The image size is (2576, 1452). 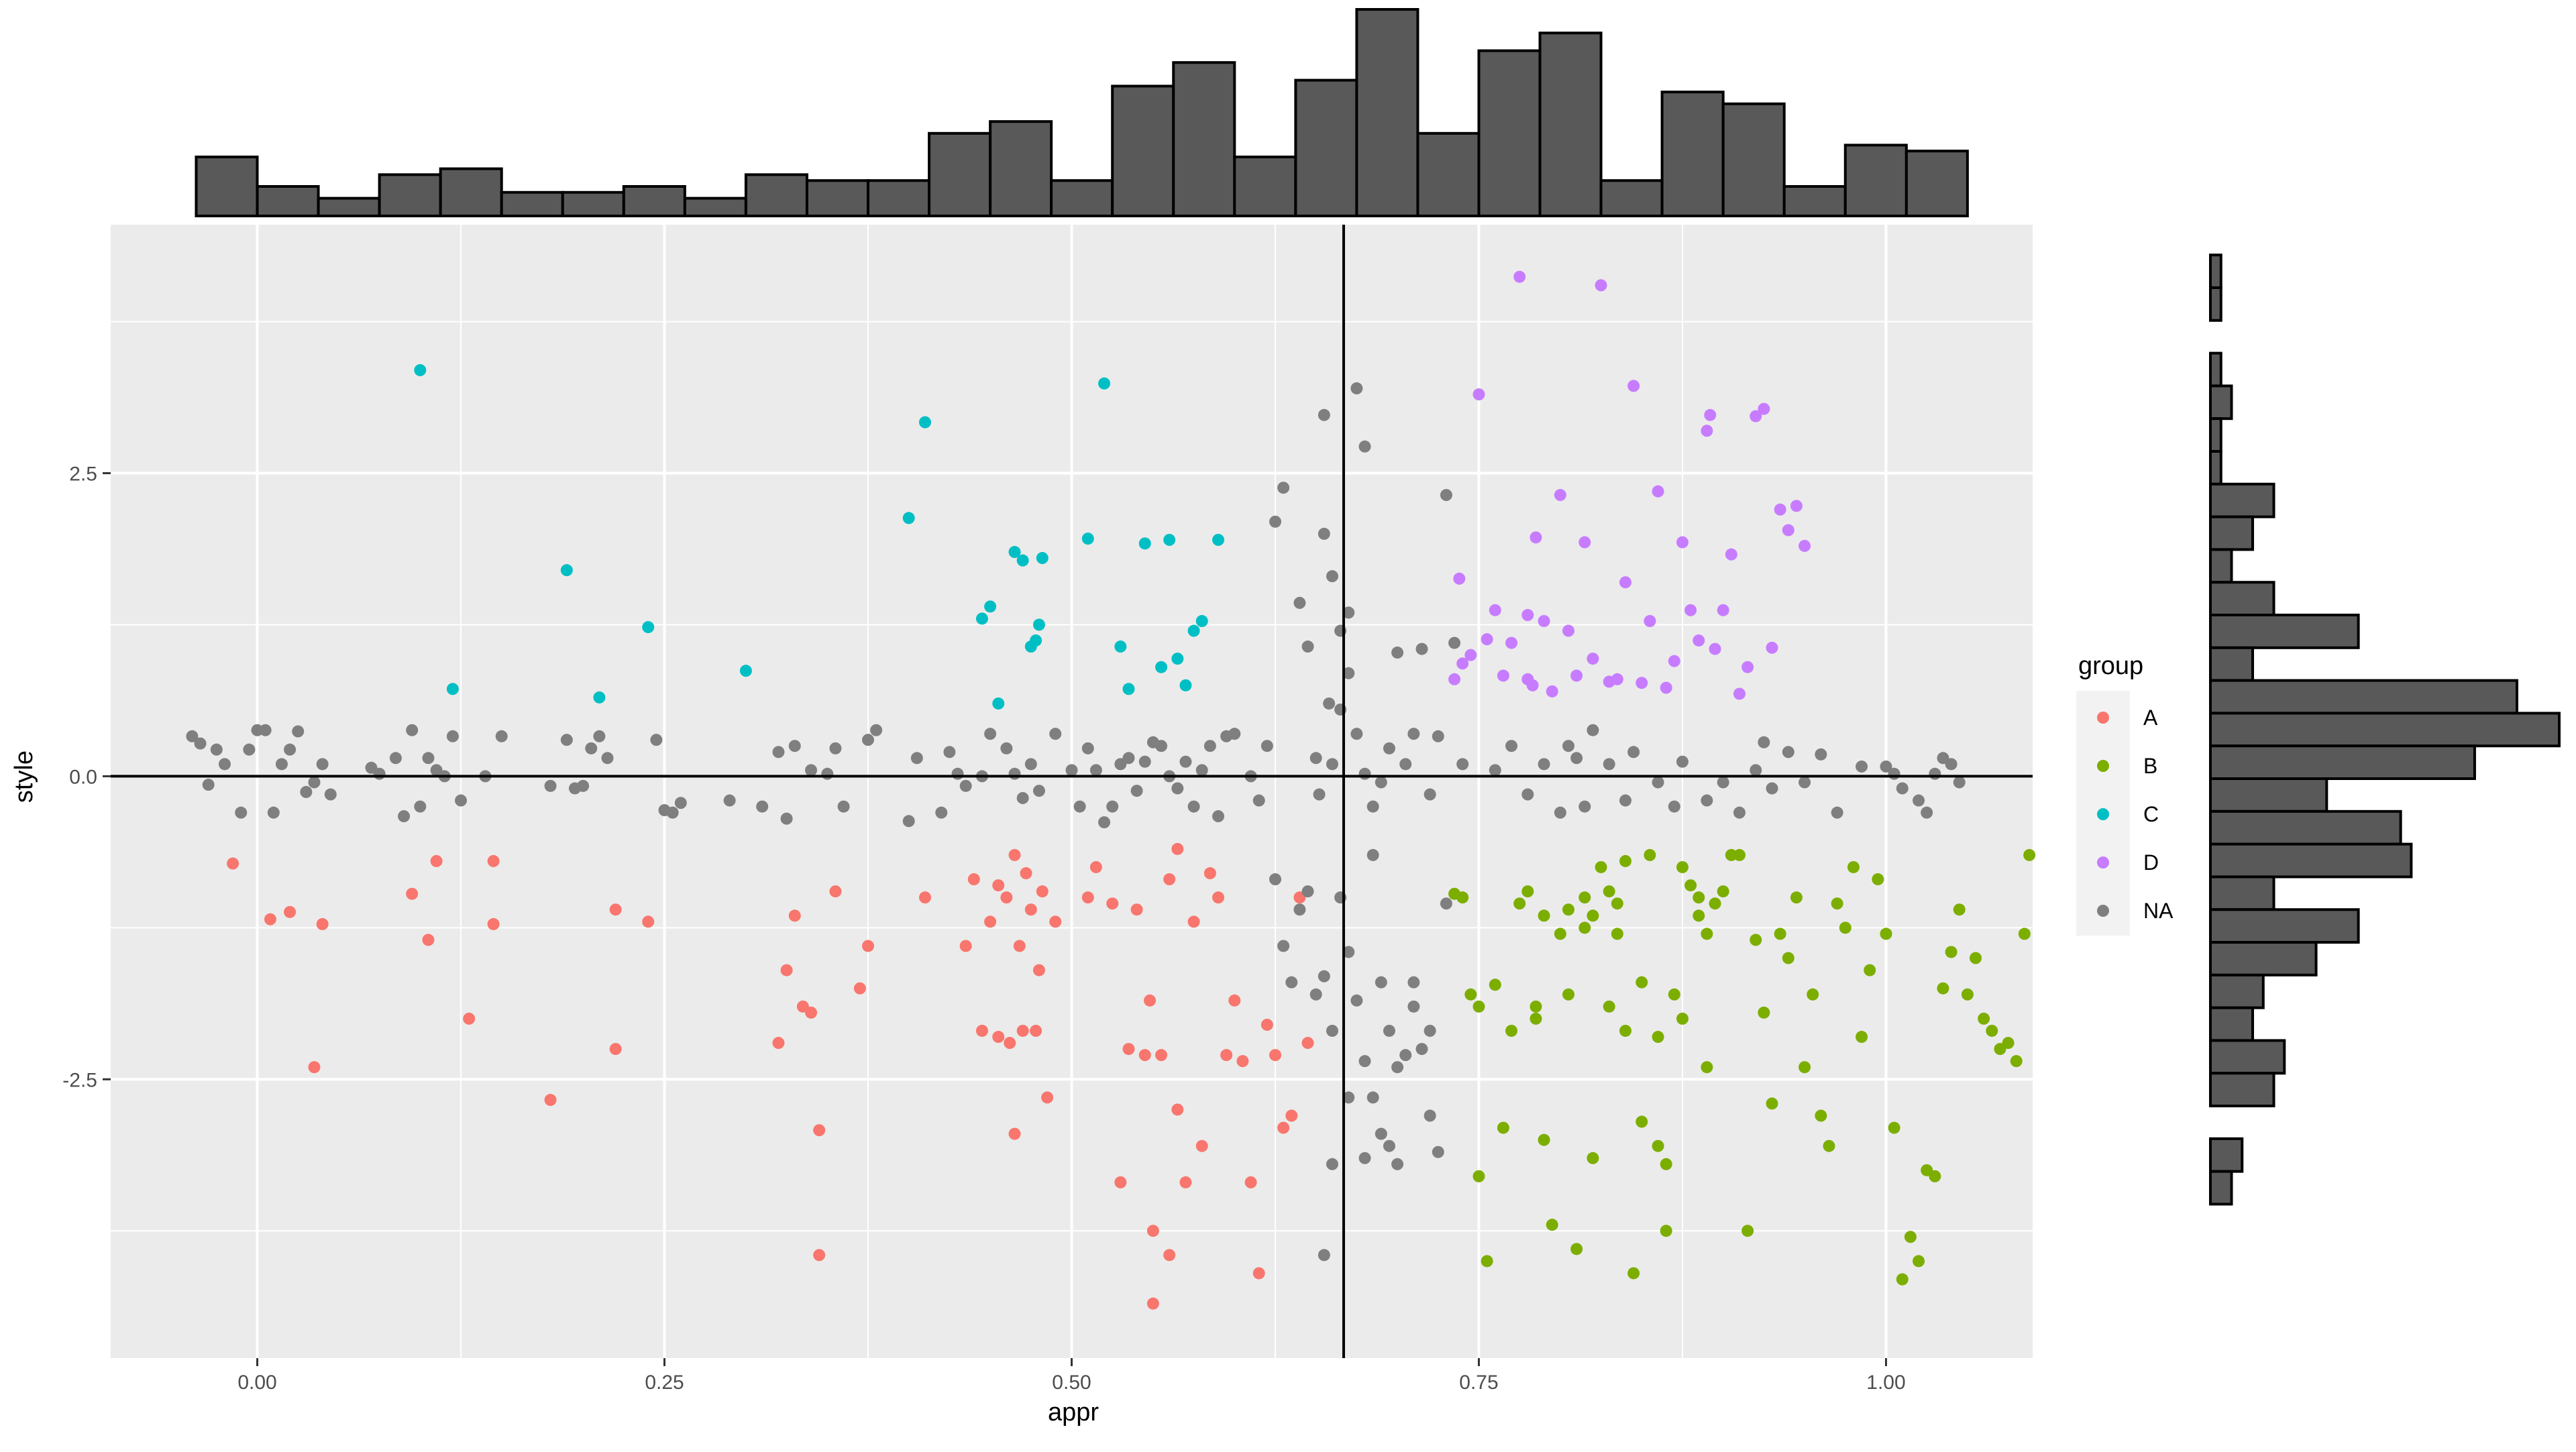 I want to click on y-tick-label: 2.5, so click(x=83, y=475).